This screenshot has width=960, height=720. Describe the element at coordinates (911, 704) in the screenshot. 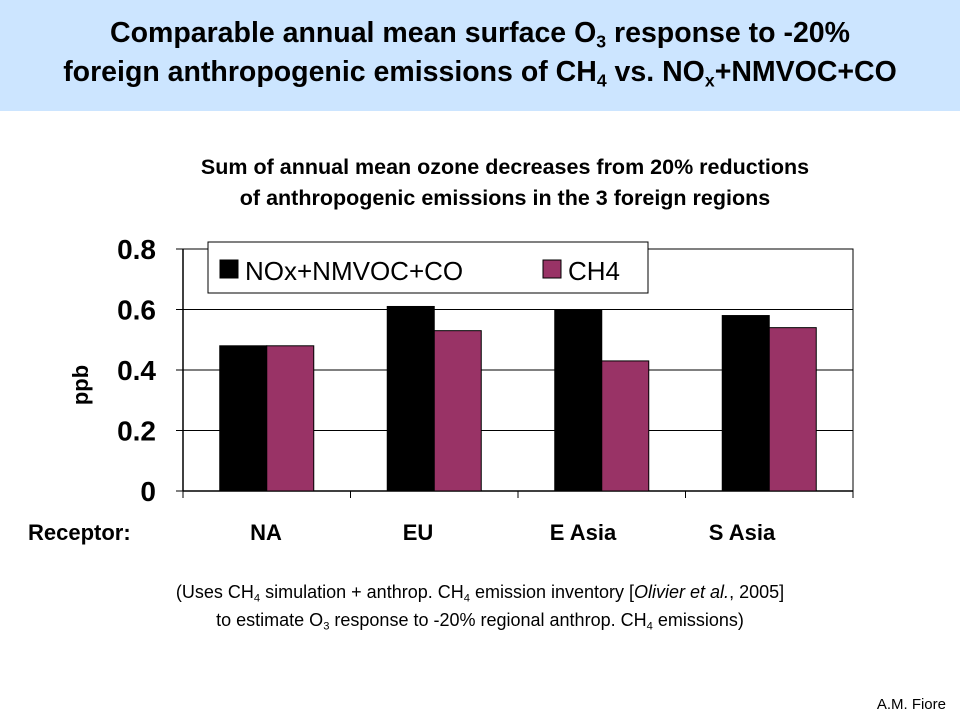

I see `author-credit: A.M. Fiore` at that location.